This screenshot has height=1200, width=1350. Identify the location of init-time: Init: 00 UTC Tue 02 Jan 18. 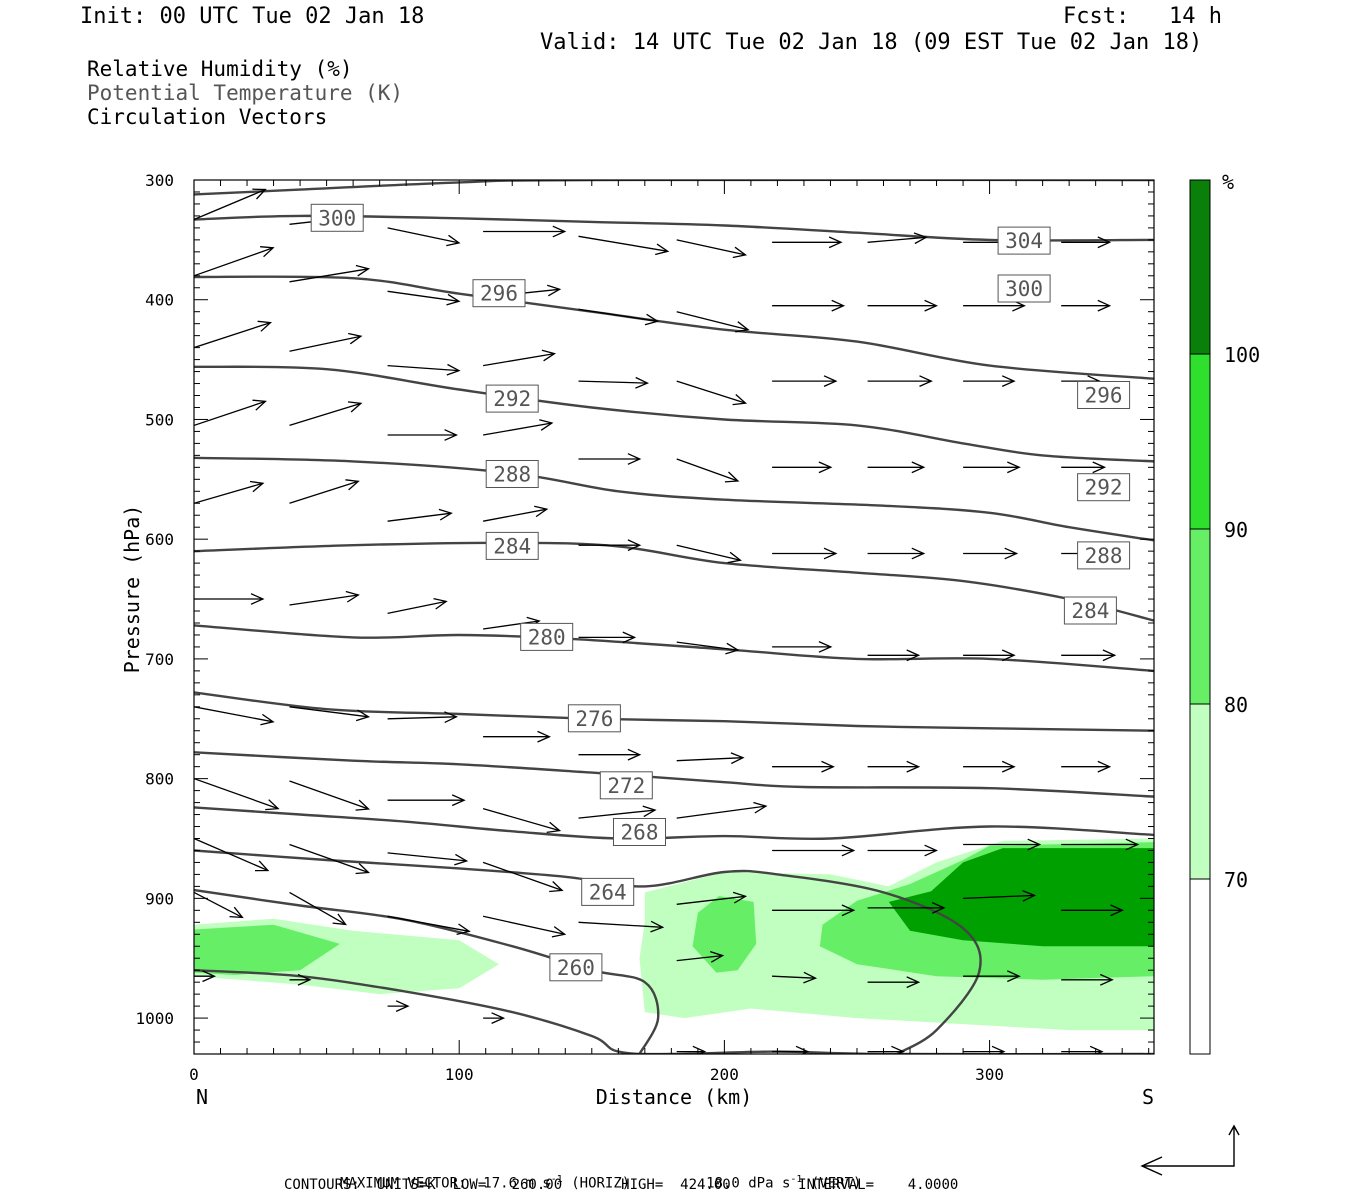
(252, 16).